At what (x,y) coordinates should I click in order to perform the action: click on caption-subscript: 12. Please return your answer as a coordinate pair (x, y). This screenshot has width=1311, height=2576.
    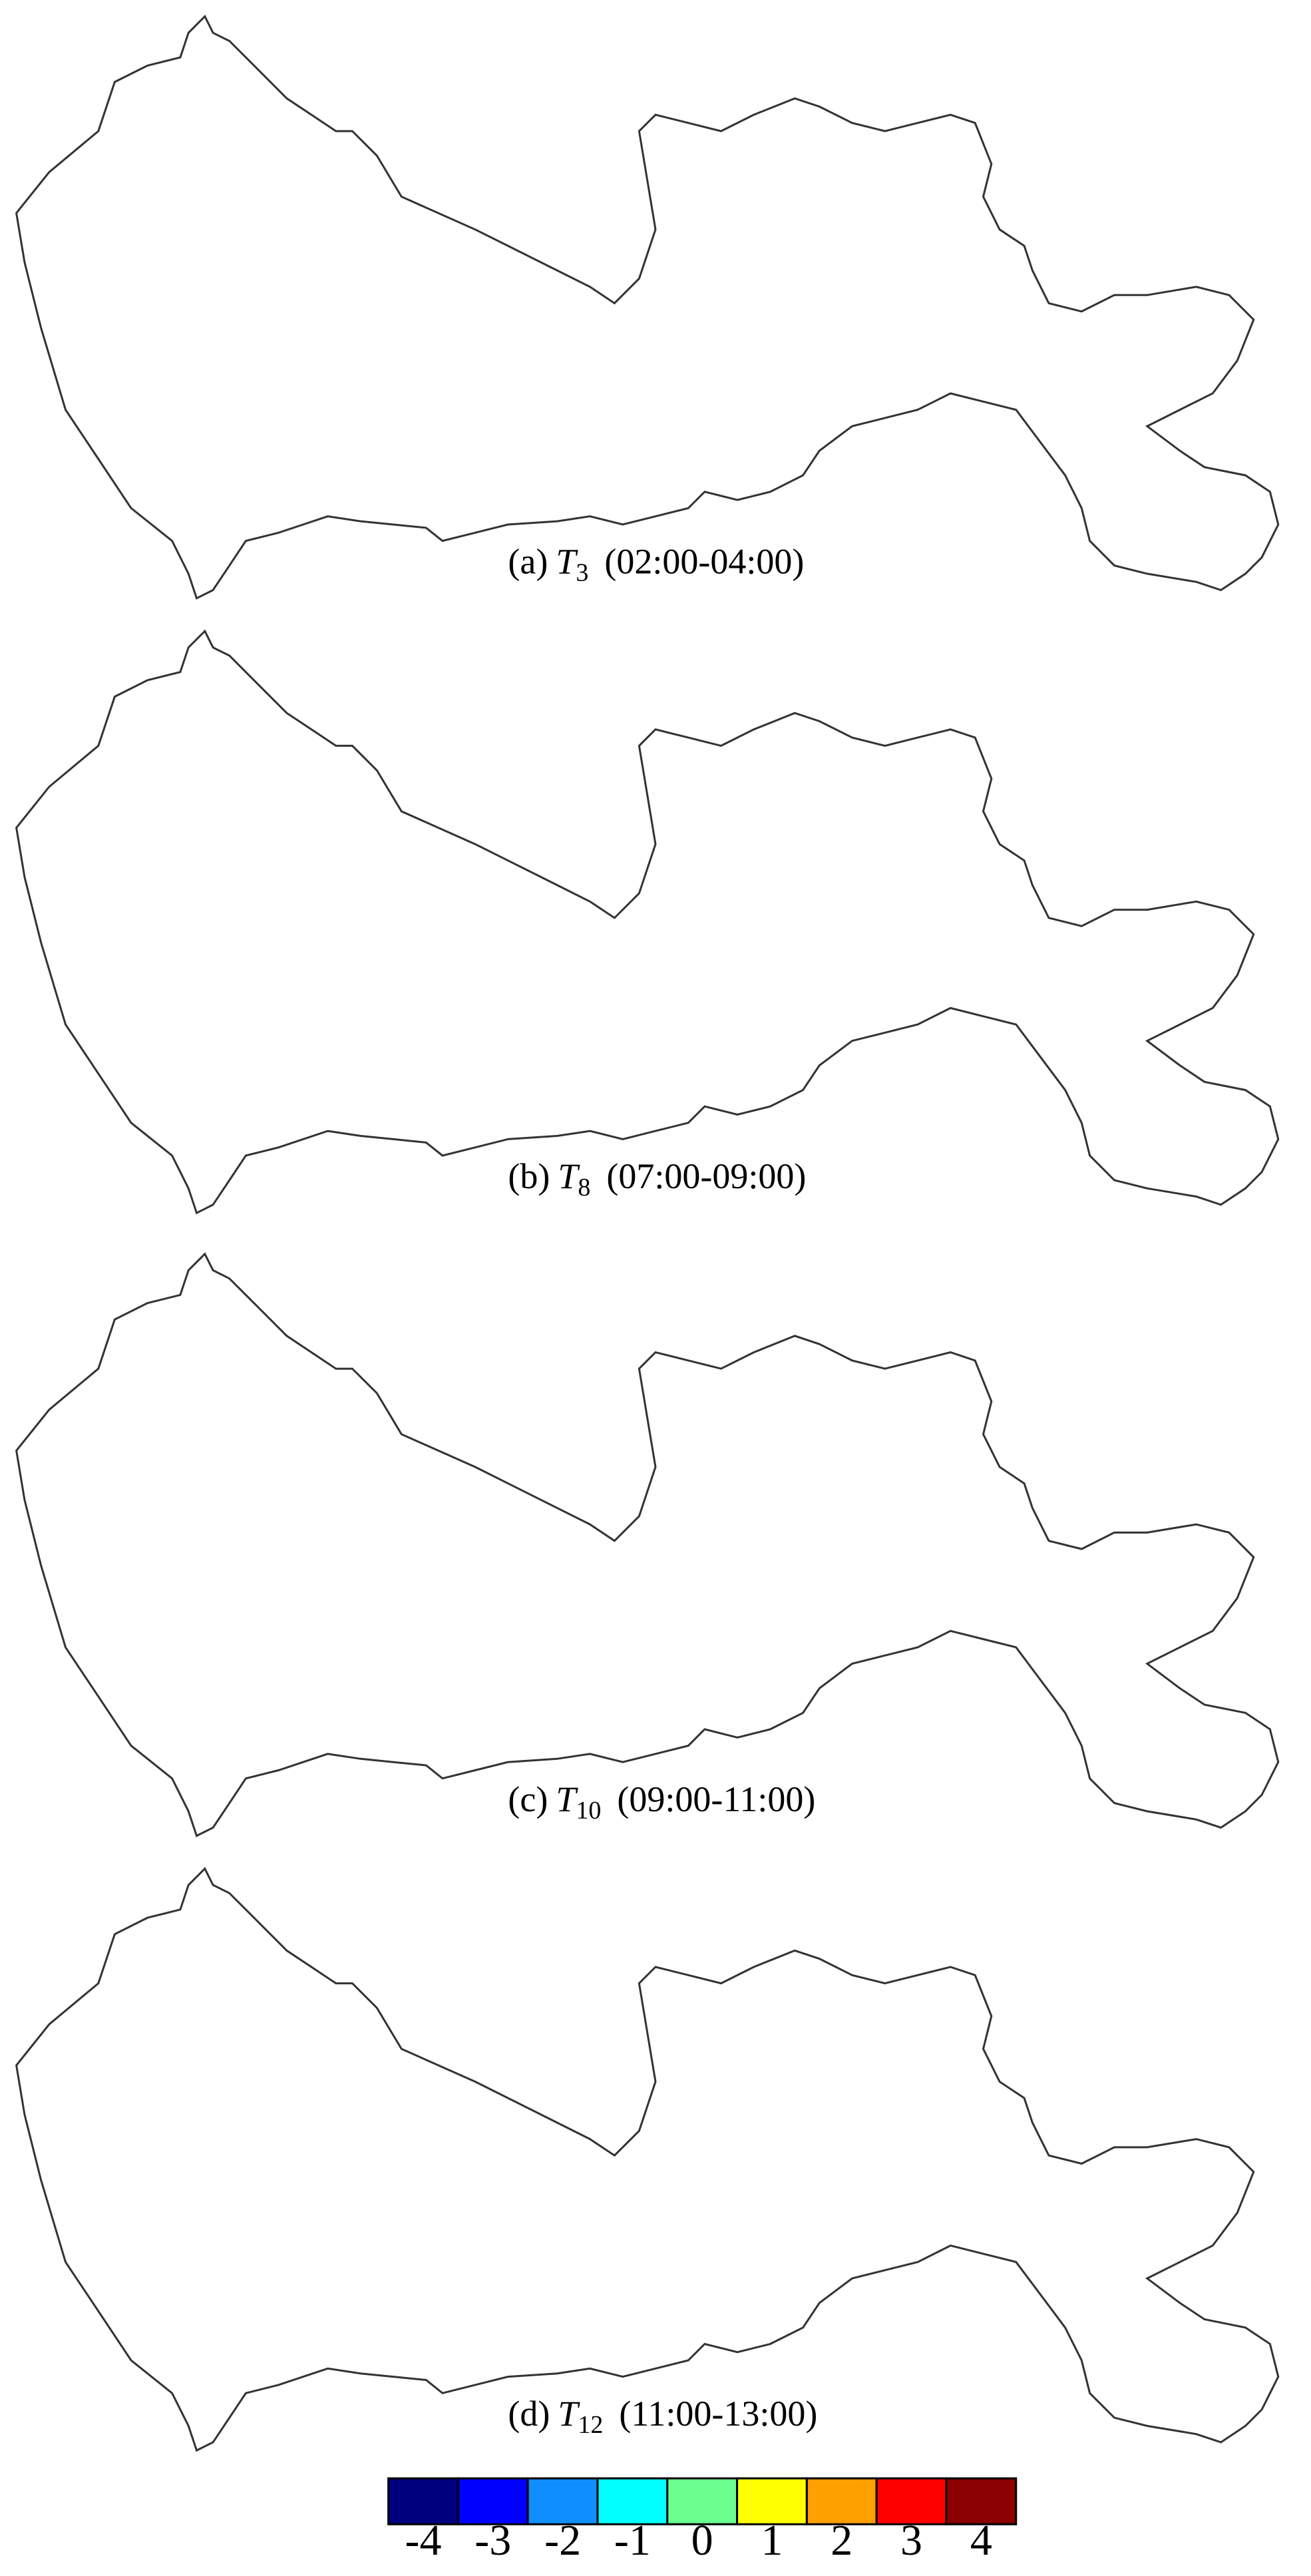
    Looking at the image, I should click on (590, 2425).